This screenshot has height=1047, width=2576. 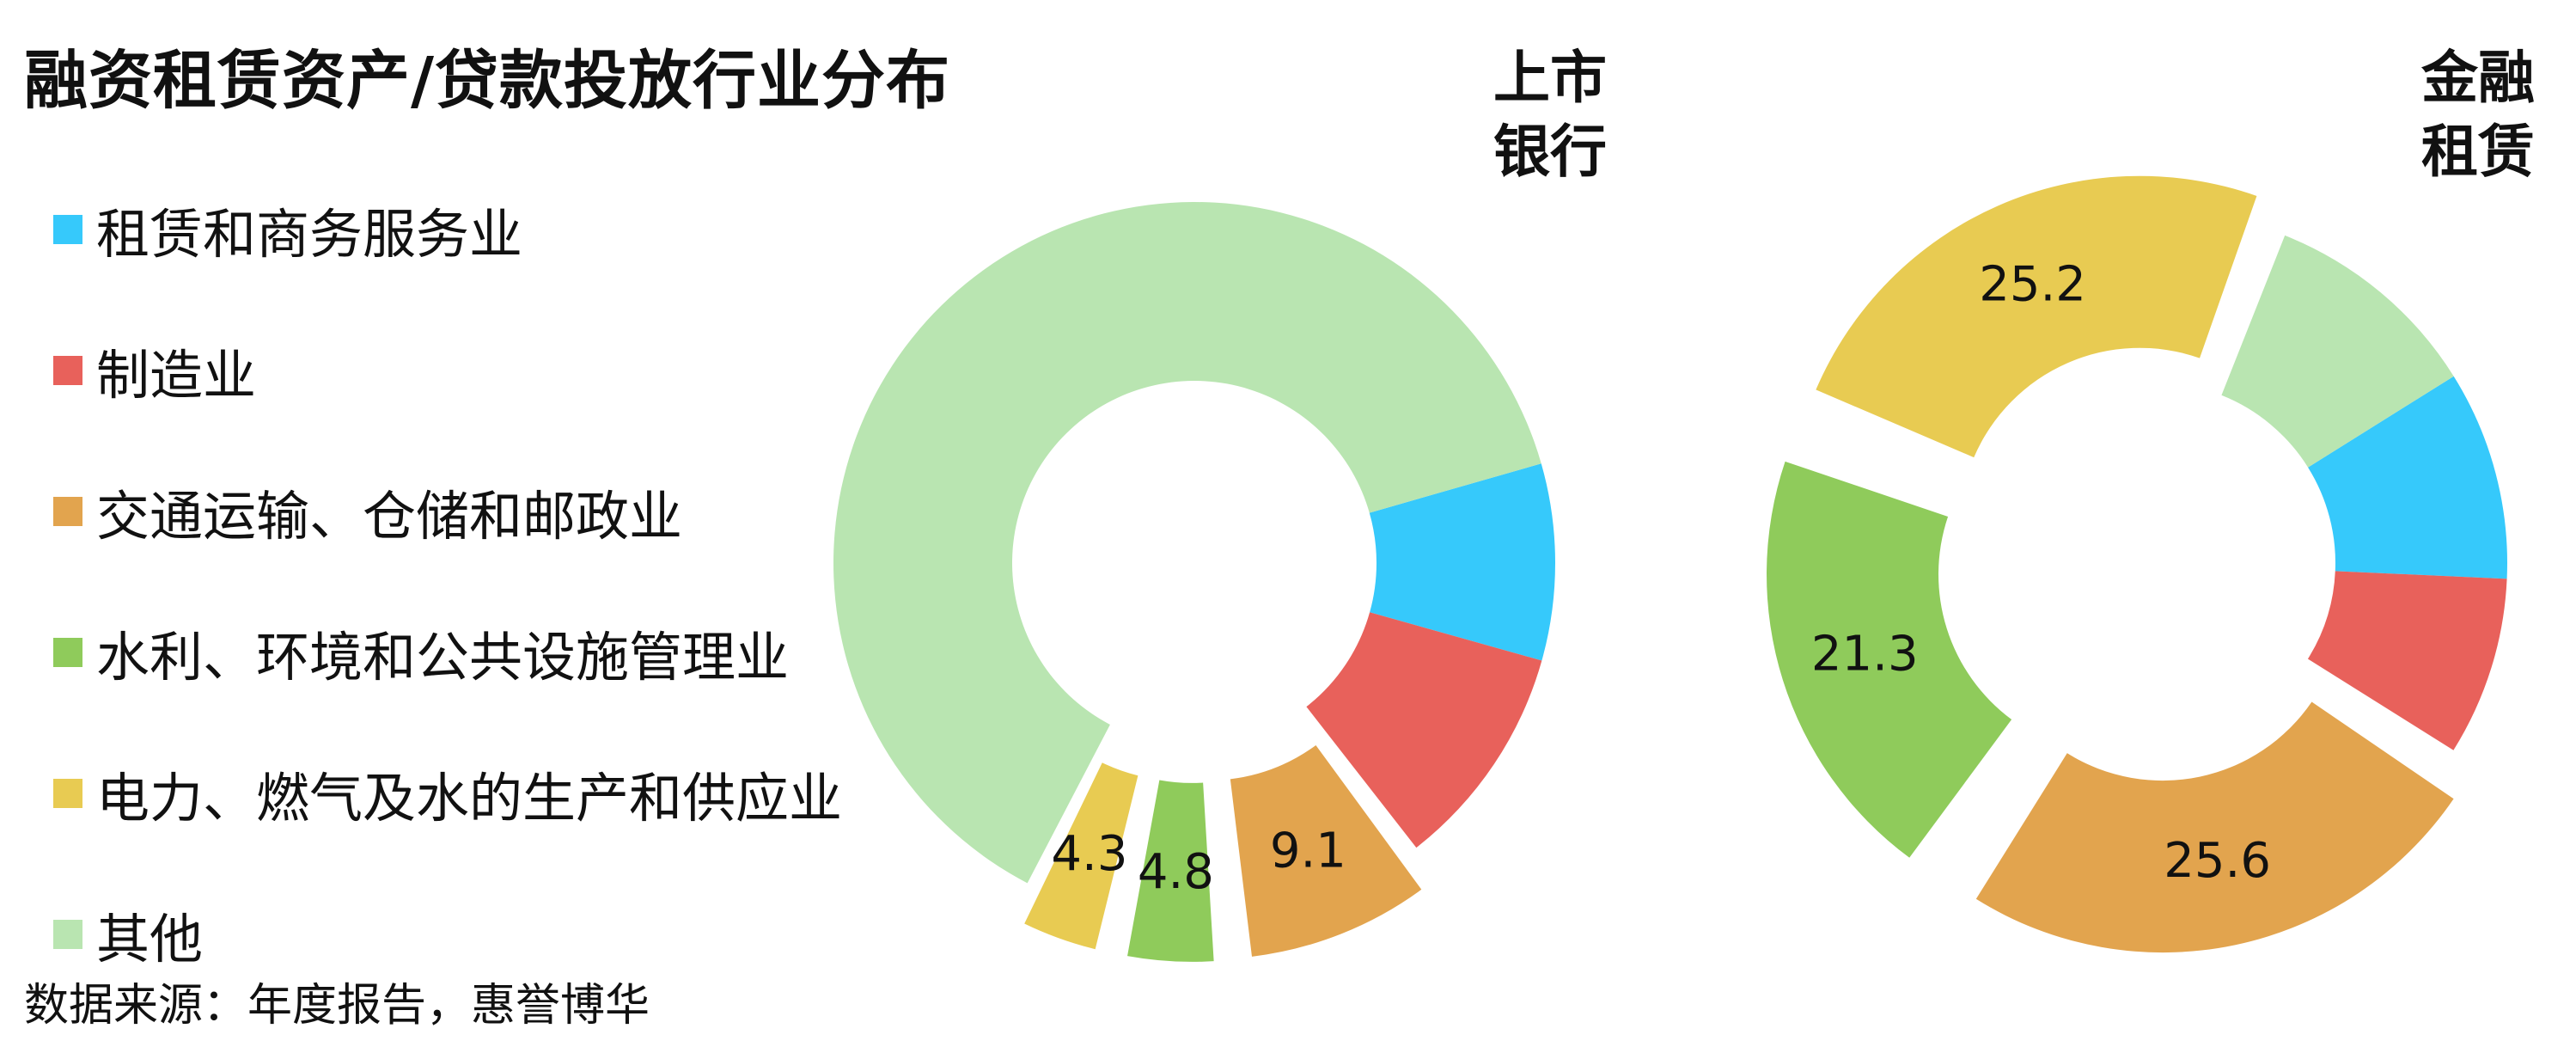 I want to click on bank-chart-title: 上市 银行, so click(x=1534, y=115).